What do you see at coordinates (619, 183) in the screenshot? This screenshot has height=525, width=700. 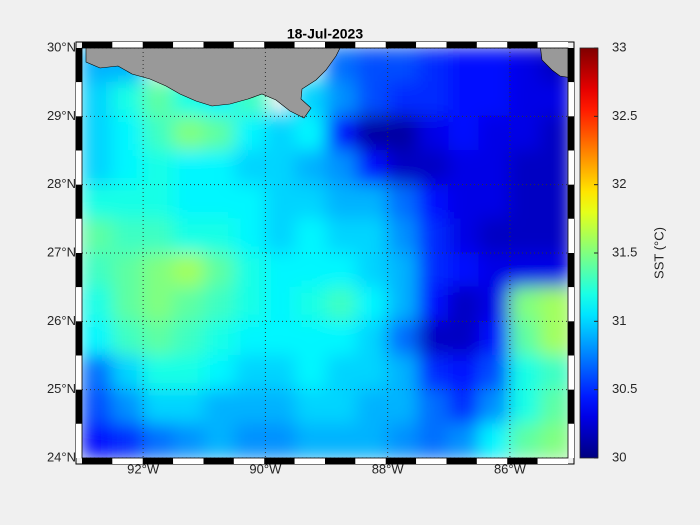 I see `colorbar-tick-label: 32` at bounding box center [619, 183].